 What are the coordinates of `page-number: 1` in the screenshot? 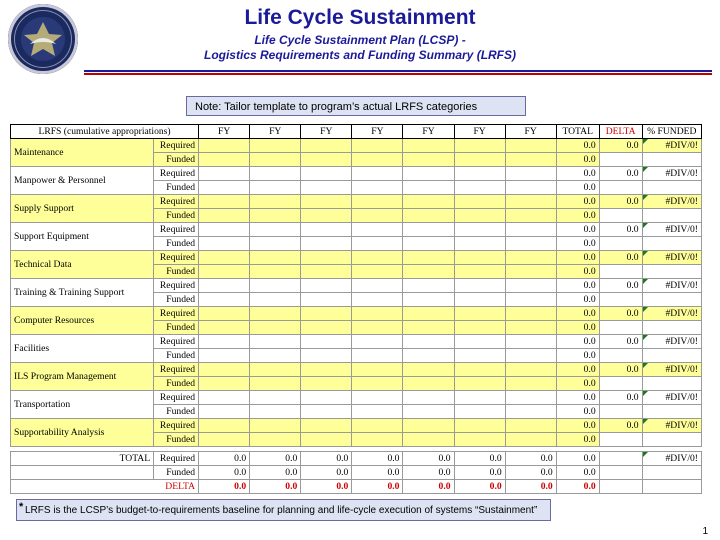 It's located at (705, 531).